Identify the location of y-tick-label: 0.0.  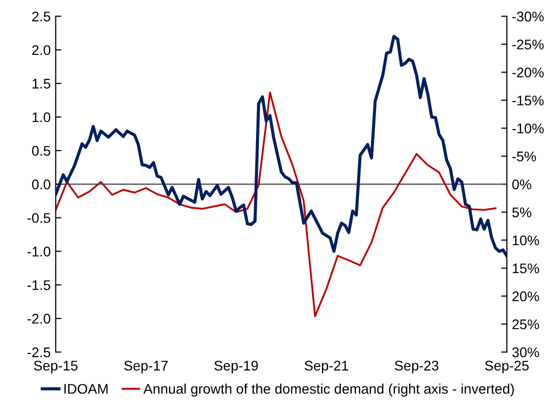
(41, 185).